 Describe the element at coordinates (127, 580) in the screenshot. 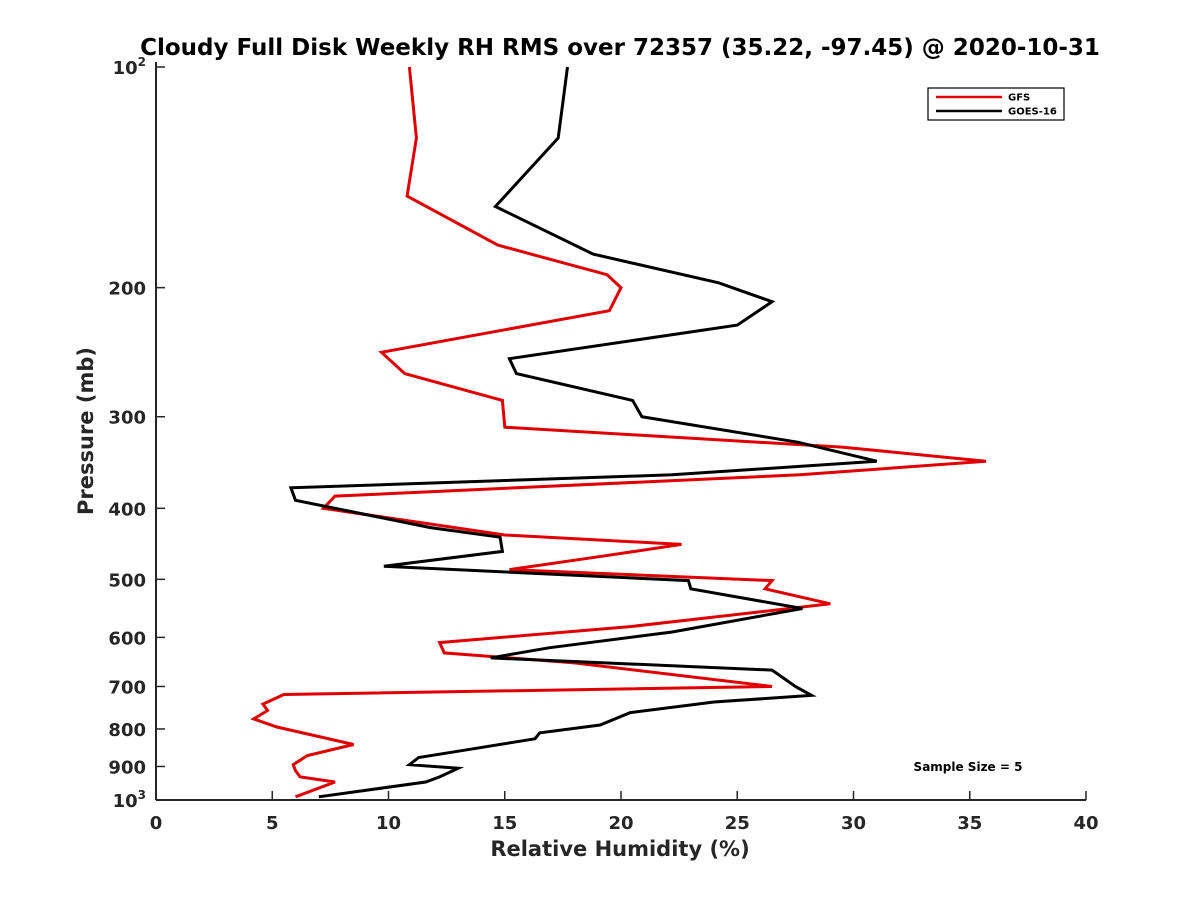

I see `y-tick-label: 500` at that location.